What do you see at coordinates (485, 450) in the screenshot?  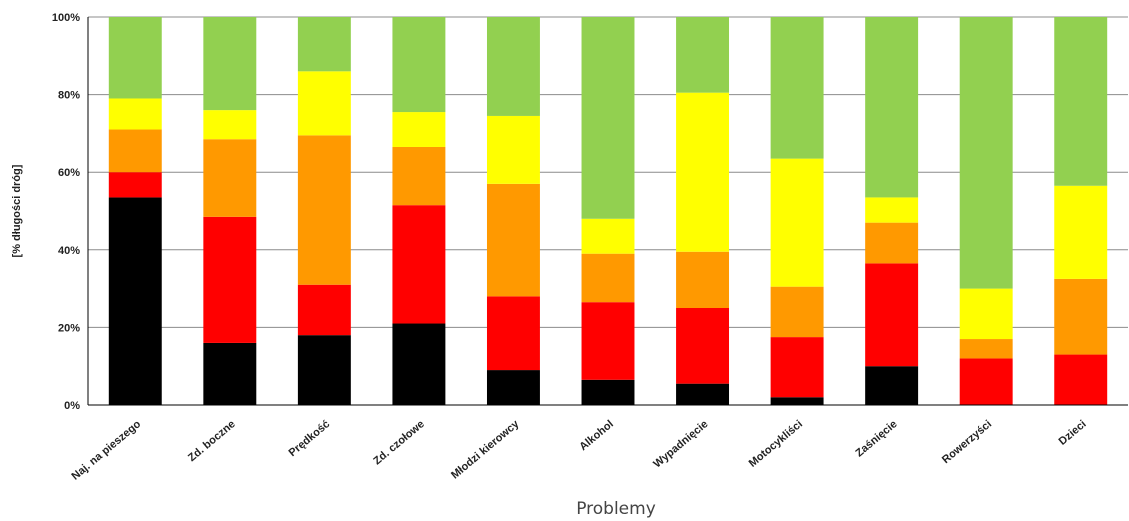 I see `x-tick-label: Młodzi kierowcy` at bounding box center [485, 450].